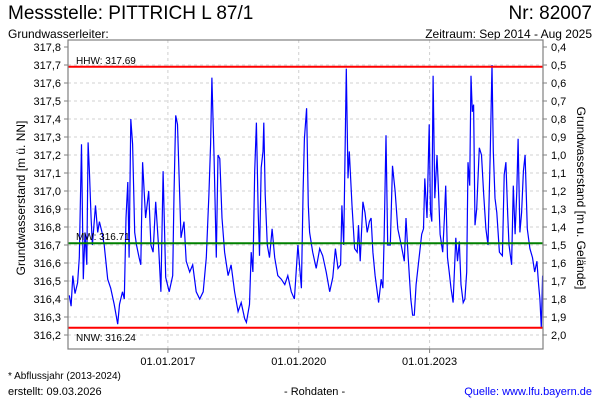  I want to click on y-tick-label-right: 2,0, so click(558, 336).